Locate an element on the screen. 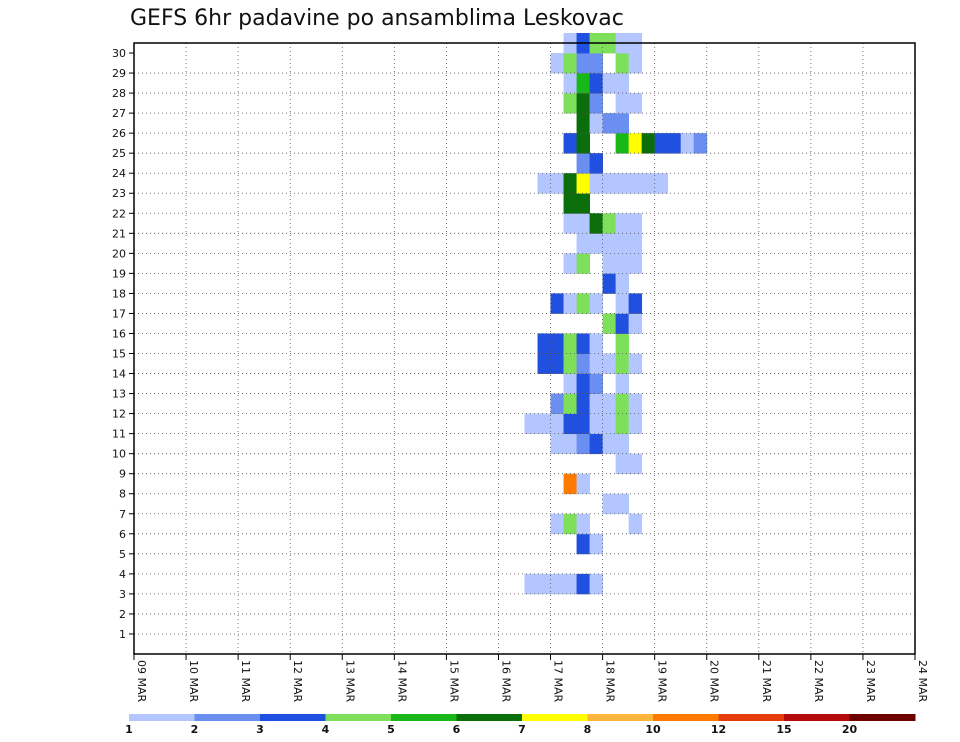 The width and height of the screenshot is (960, 742). colorbar-label: 8 is located at coordinates (588, 729).